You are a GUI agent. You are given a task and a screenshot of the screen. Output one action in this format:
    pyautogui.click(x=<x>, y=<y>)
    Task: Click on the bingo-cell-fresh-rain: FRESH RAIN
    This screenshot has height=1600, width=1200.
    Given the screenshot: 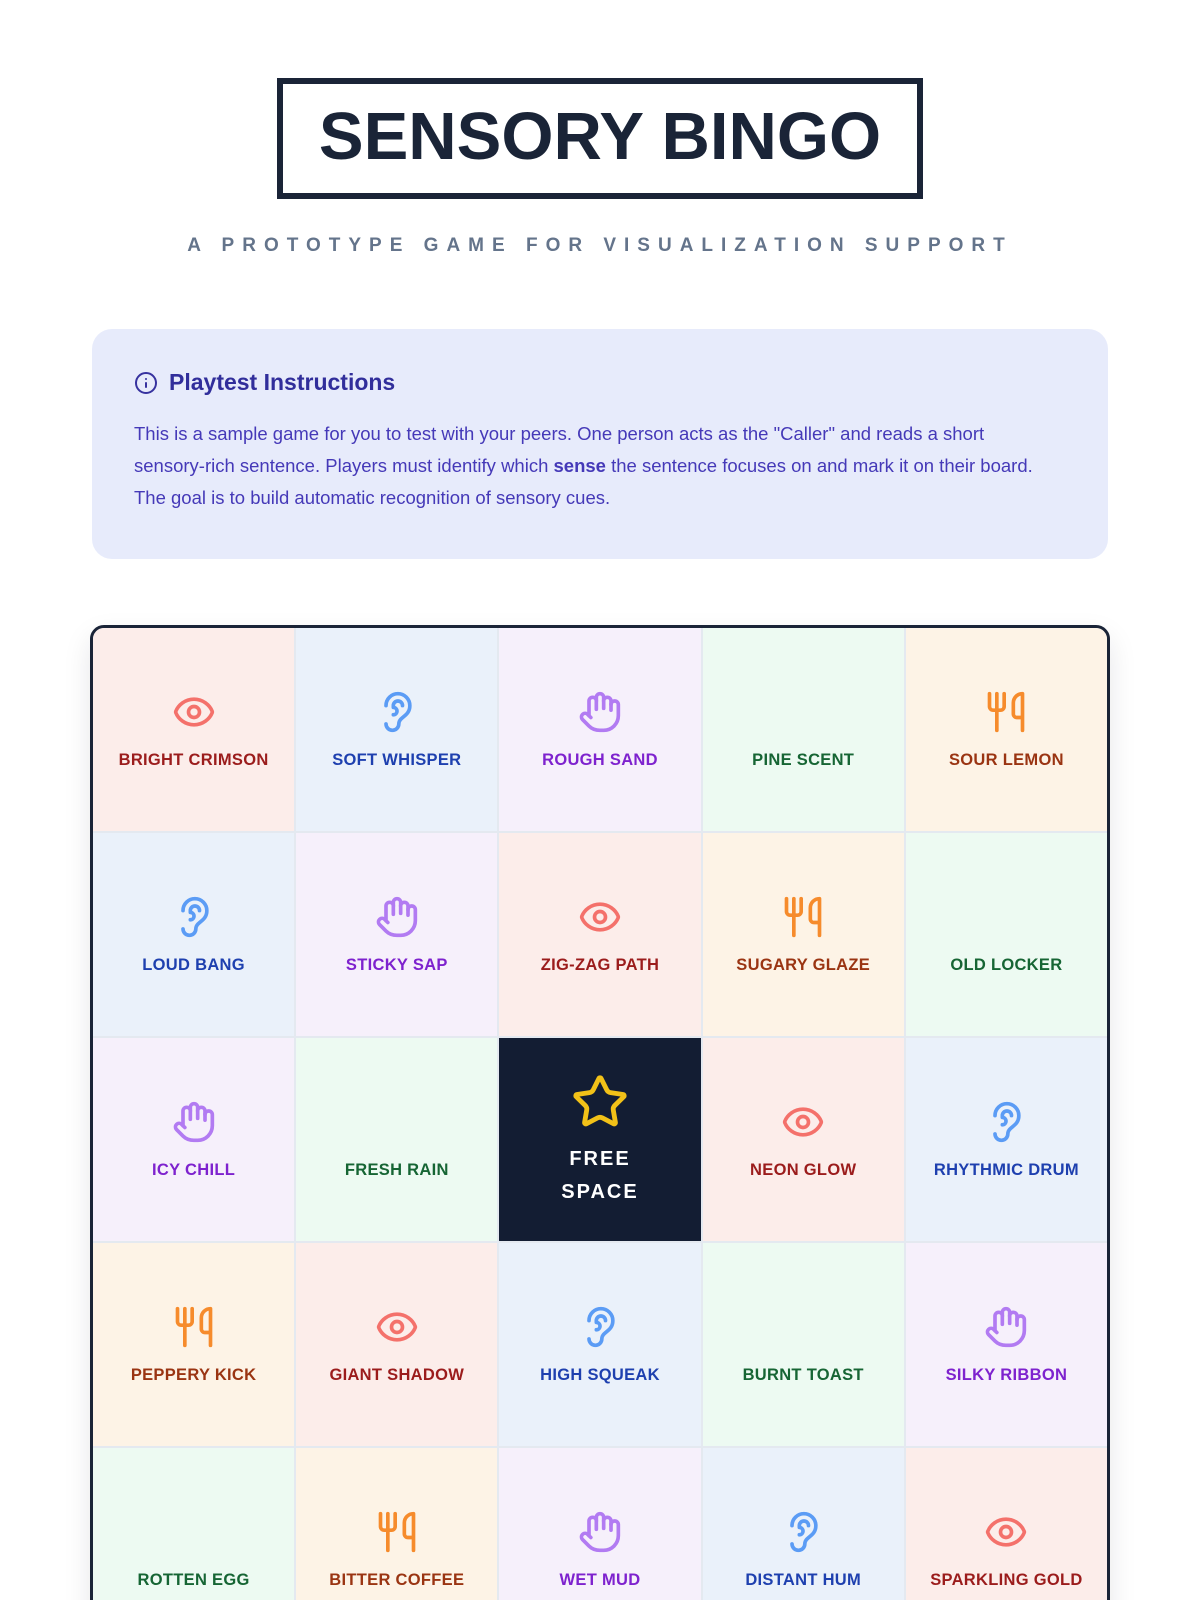 What is the action you would take?
    pyautogui.click(x=397, y=1139)
    